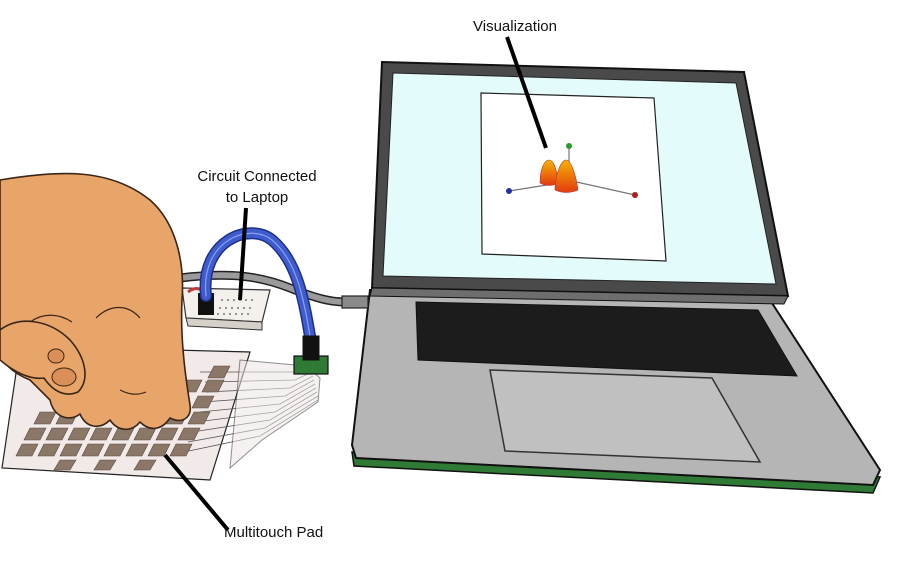 The image size is (914, 563). I want to click on multitouch-pad-label: Multitouch Pad, so click(274, 532).